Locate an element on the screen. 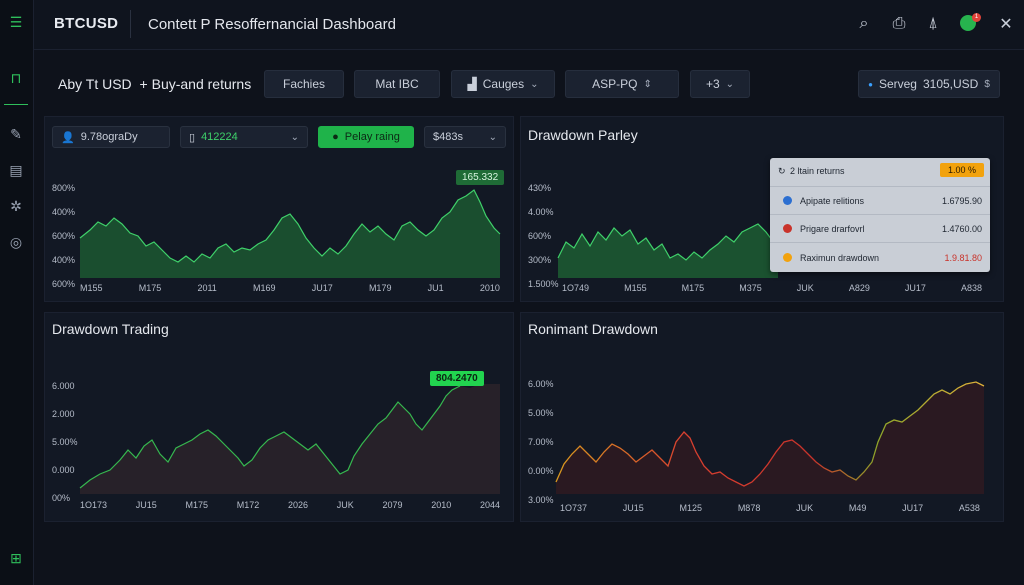 This screenshot has height=585, width=1024. popup-row: Raximun drawdown 1.9.81.80 is located at coordinates (880, 257).